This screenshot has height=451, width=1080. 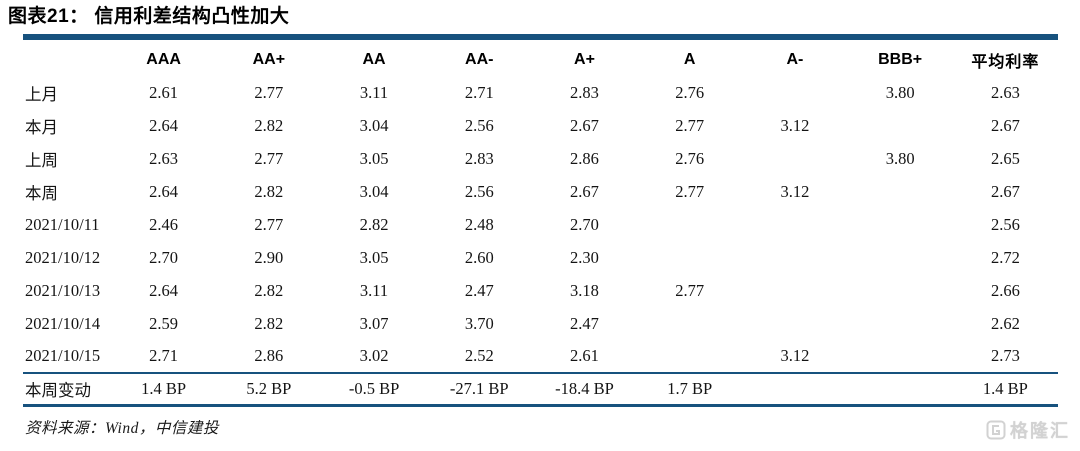 I want to click on column-header-aaa: AAA, so click(x=163, y=59).